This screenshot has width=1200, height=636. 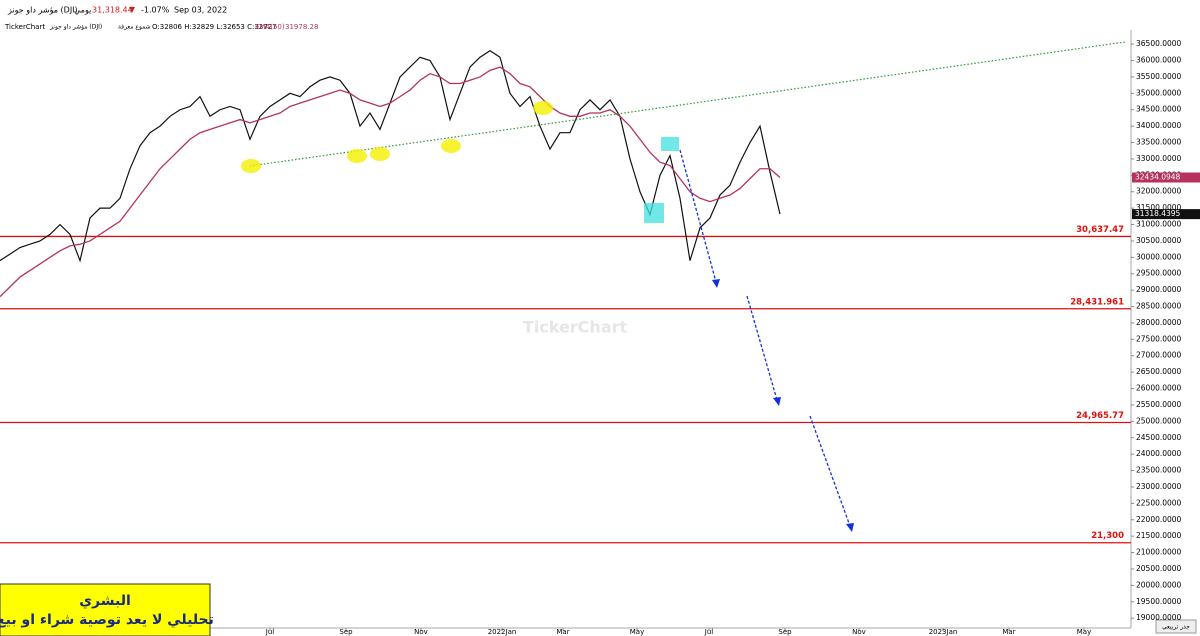 I want to click on y-tick-label: 23500.0000, so click(x=1159, y=470).